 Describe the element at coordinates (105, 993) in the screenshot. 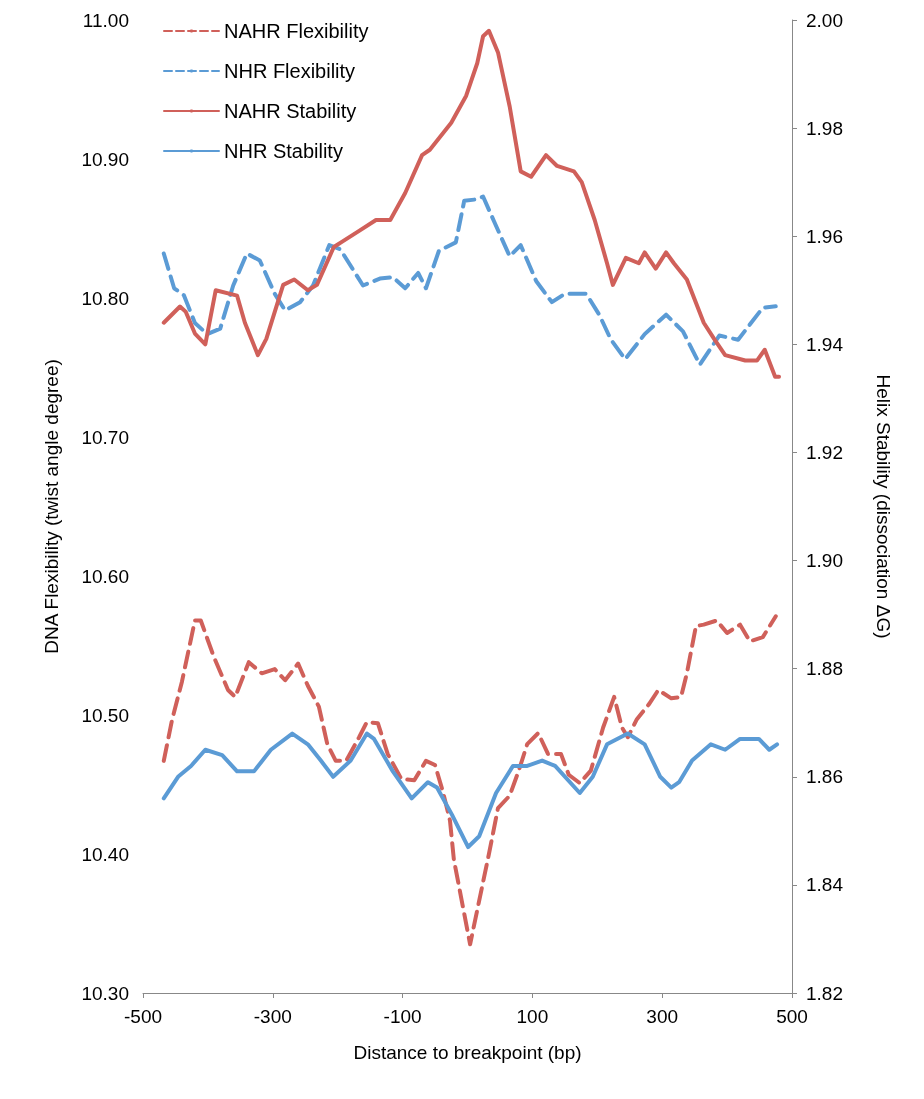

I see `y-tick-label: 10.30` at that location.